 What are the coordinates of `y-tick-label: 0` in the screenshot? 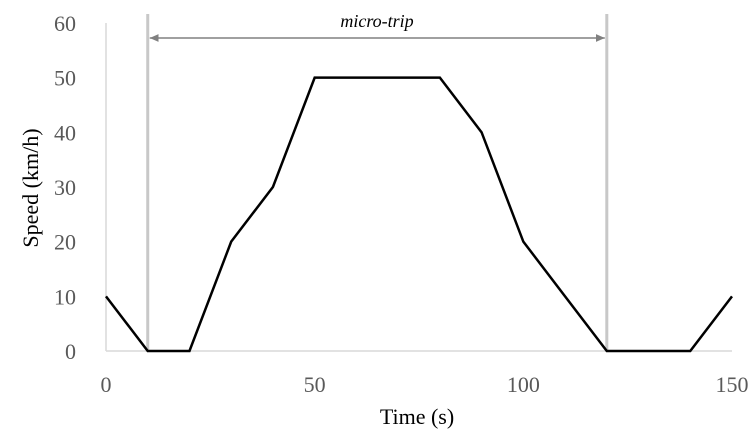 It's located at (70, 351).